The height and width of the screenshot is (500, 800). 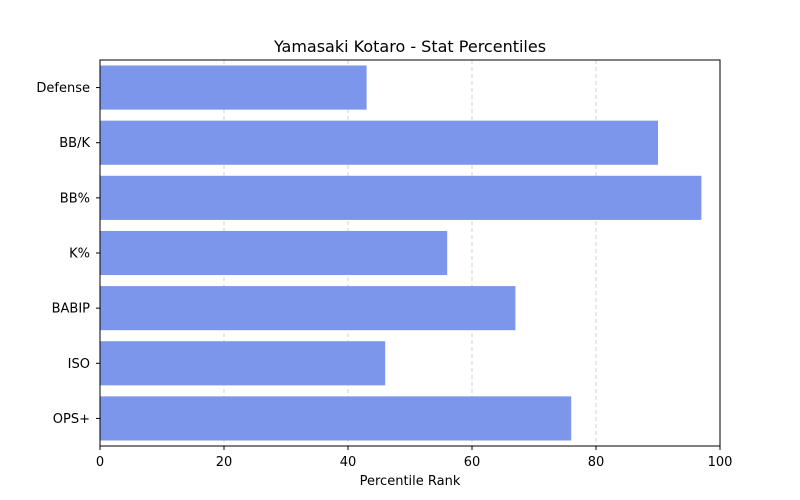 What do you see at coordinates (401, 197) in the screenshot?
I see `bar-bb` at bounding box center [401, 197].